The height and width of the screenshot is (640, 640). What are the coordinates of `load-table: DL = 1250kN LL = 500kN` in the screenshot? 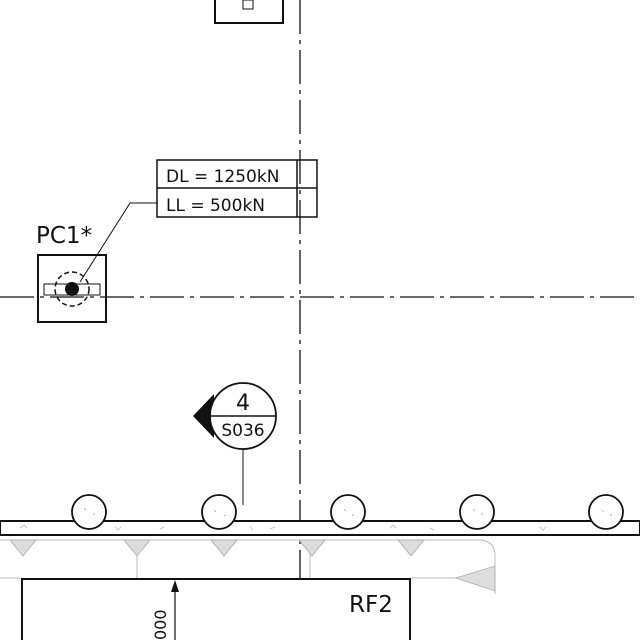 It's located at (237, 188).